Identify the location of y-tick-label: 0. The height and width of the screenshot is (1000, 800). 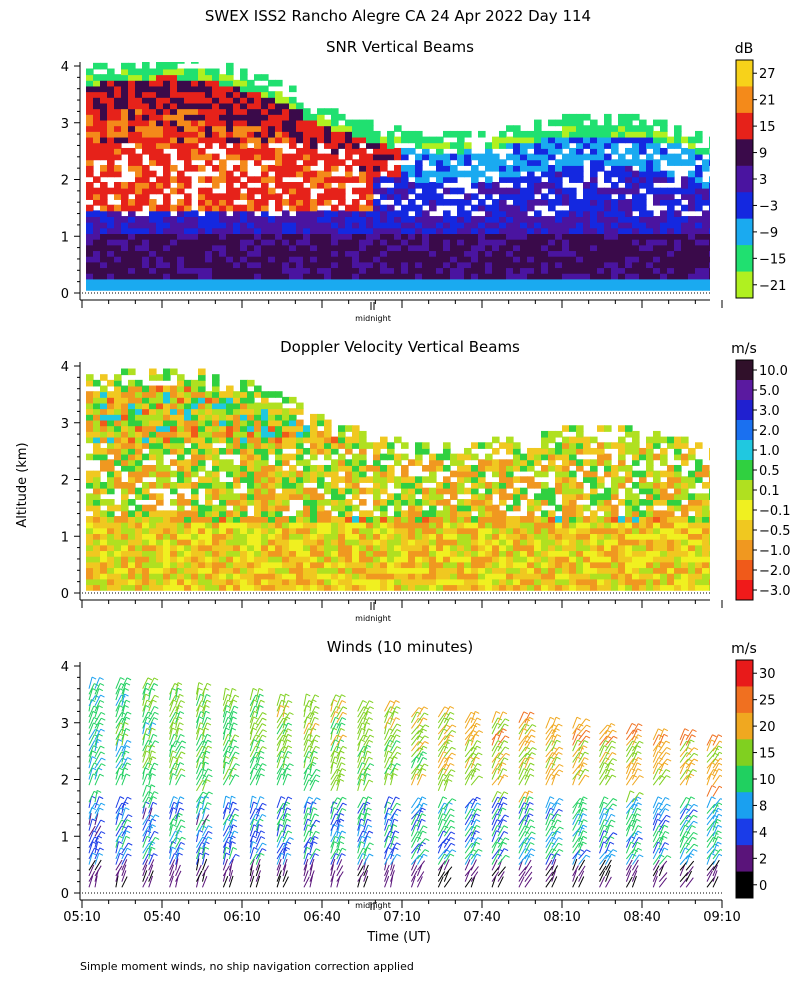
(65, 594).